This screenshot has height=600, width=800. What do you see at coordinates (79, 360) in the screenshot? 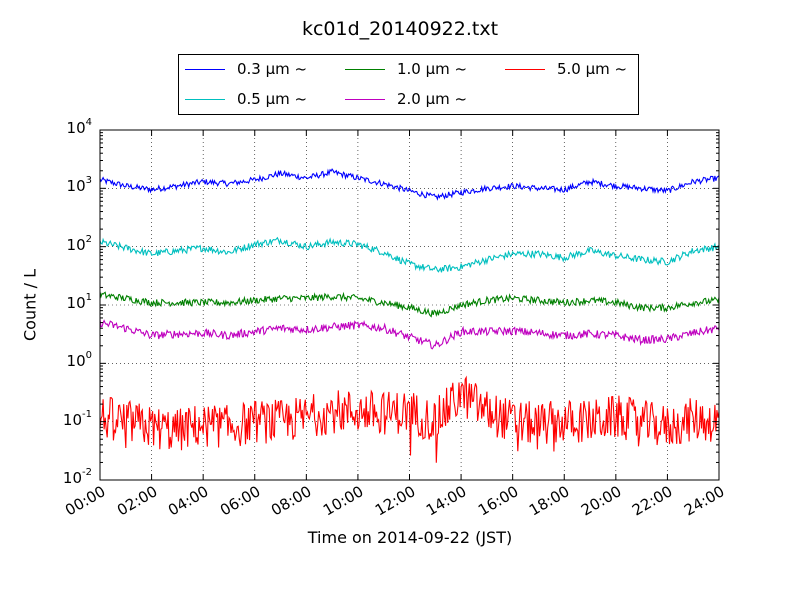
I see `y-tick-label: 10⁰` at bounding box center [79, 360].